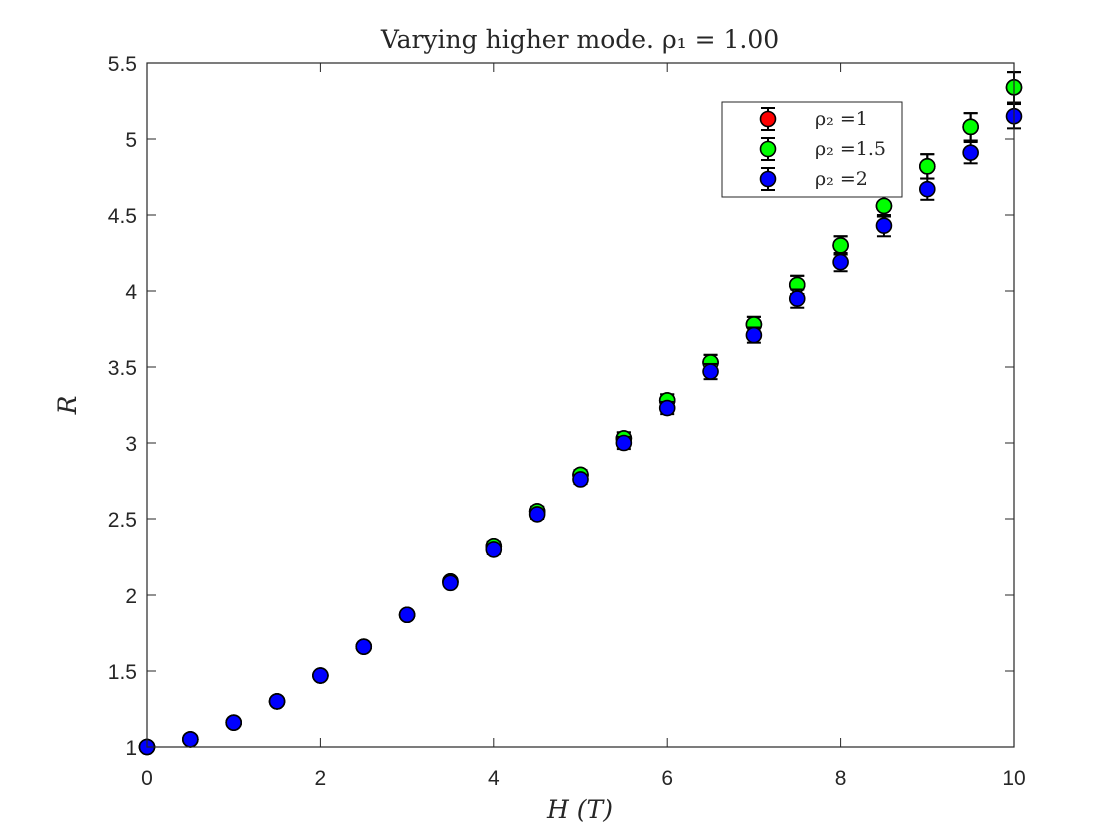 Image resolution: width=1120 pixels, height=840 pixels. What do you see at coordinates (1013, 778) in the screenshot?
I see `x-tick-label: 10` at bounding box center [1013, 778].